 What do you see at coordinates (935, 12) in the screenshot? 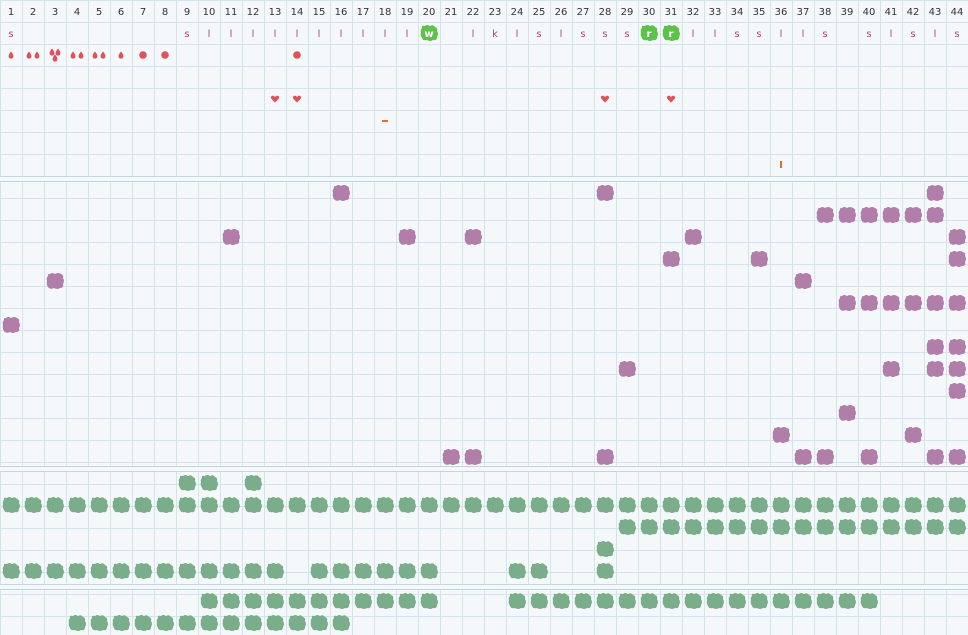
I see `column-header-label: 43` at bounding box center [935, 12].